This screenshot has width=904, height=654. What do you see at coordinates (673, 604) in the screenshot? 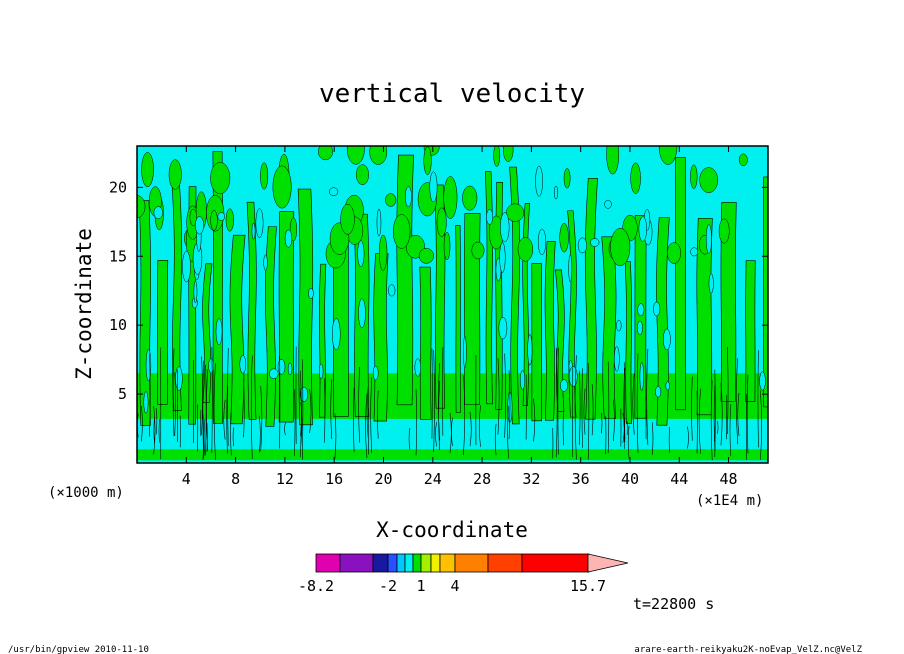
I see `time-label: t=22800 s` at bounding box center [673, 604].